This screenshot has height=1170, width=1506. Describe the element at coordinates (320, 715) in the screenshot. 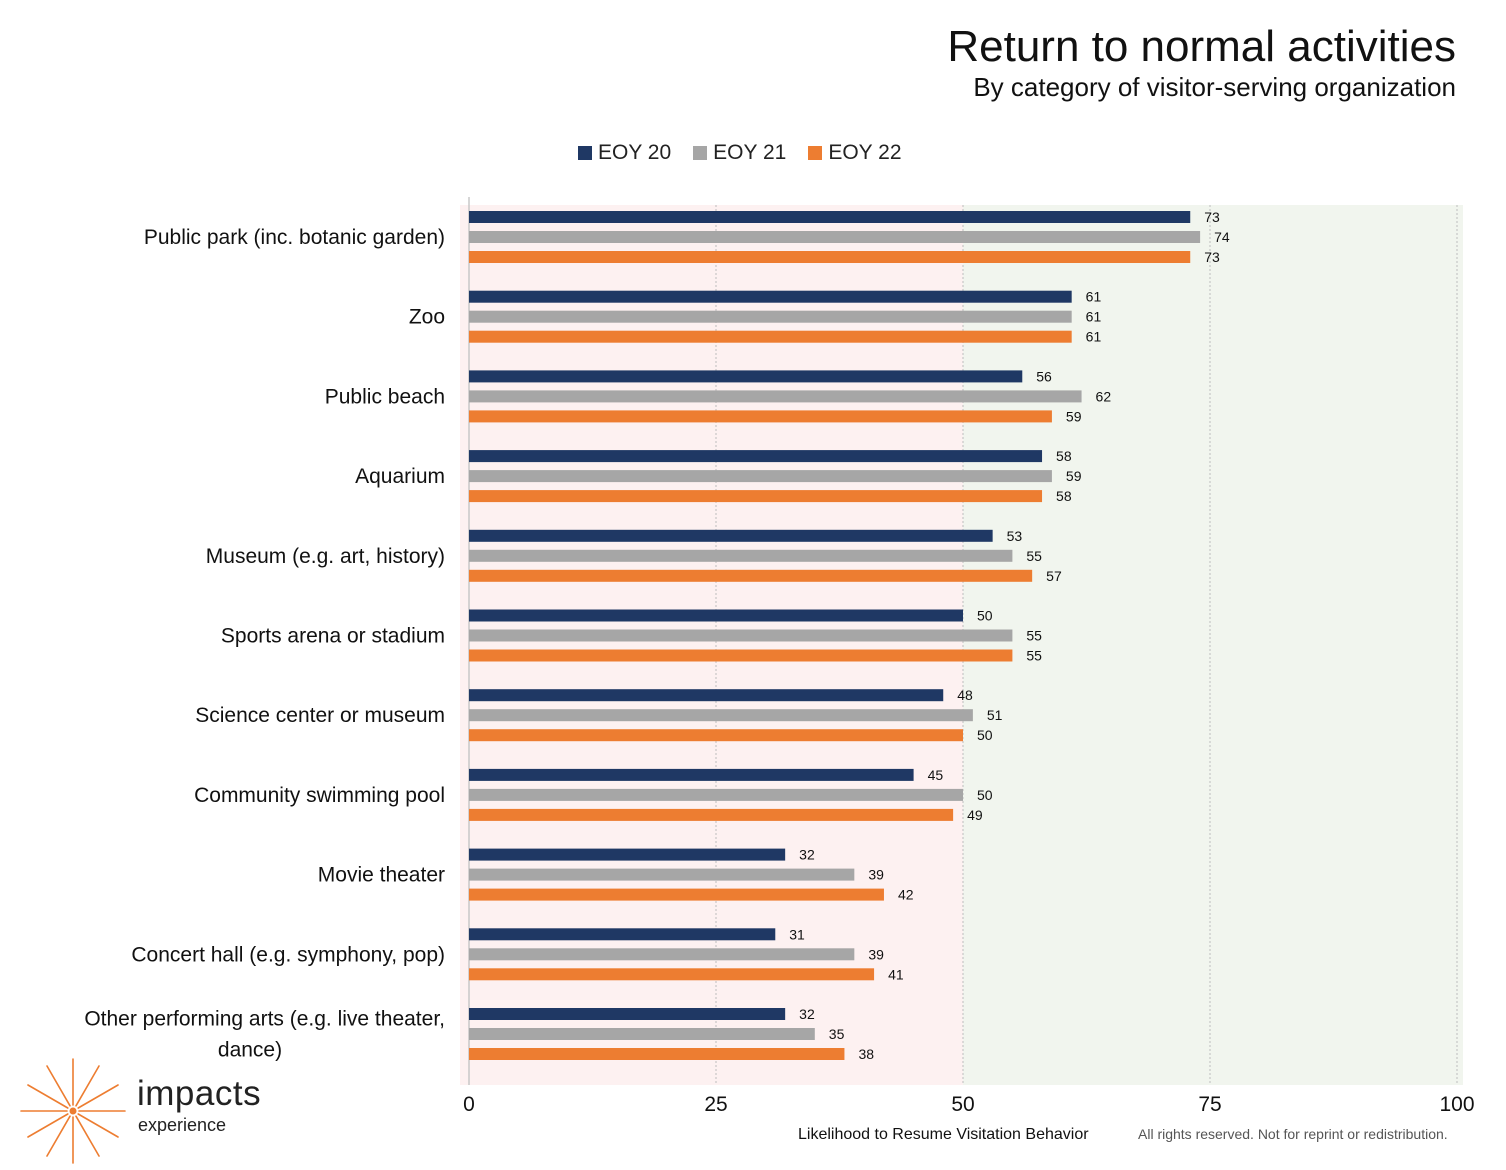

I see `category-label: Science center or museum` at that location.